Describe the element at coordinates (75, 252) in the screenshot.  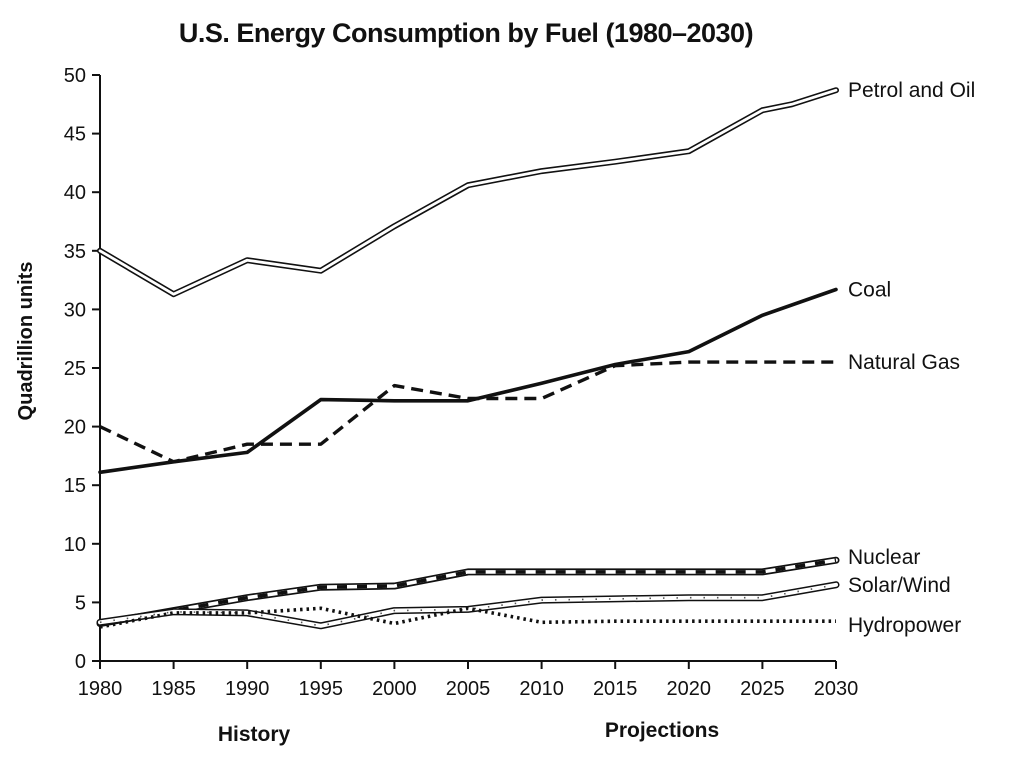
I see `y-tick-label: 35` at that location.